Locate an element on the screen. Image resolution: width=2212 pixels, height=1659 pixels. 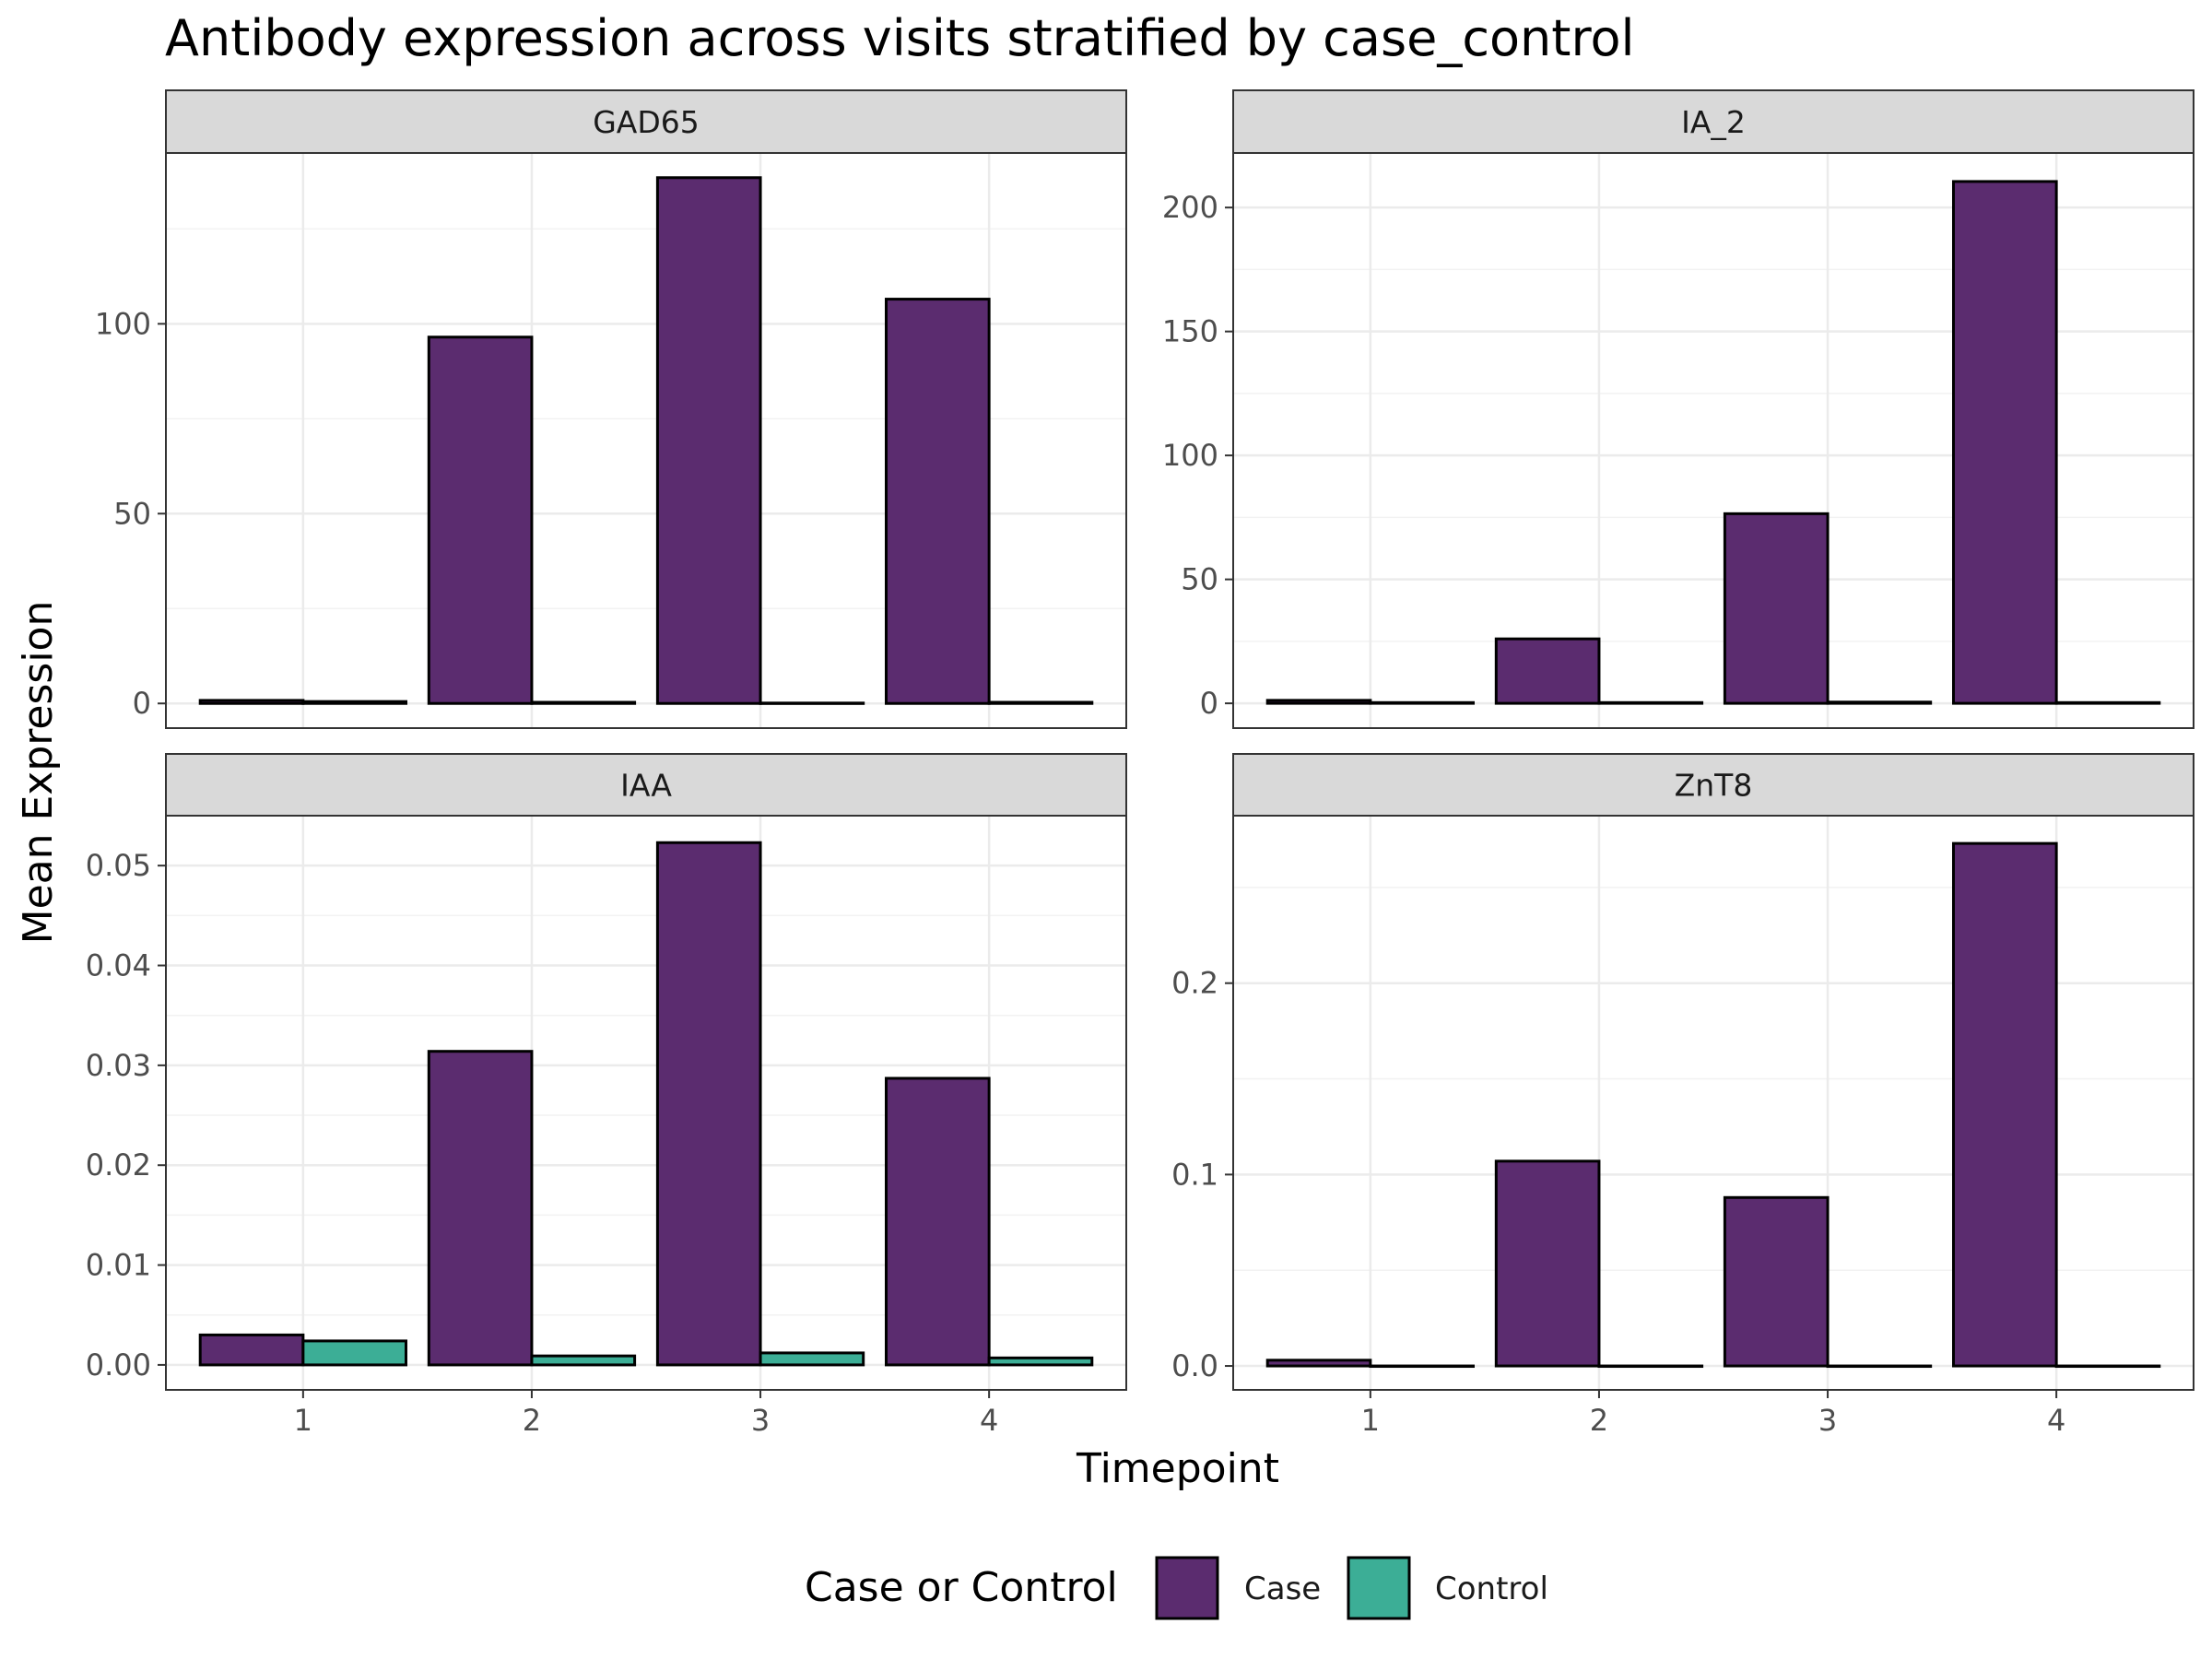
y-axis-title: Mean Expression is located at coordinates (38, 773).